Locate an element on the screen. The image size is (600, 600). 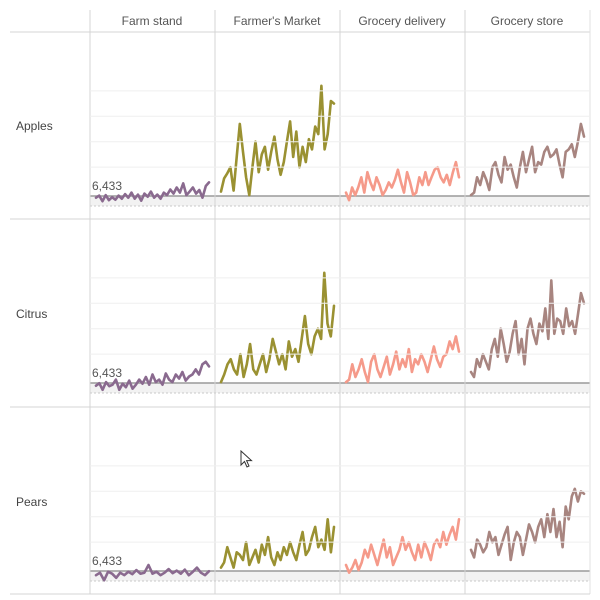
series-line-citrus-farmer-s-market is located at coordinates (277, 327).